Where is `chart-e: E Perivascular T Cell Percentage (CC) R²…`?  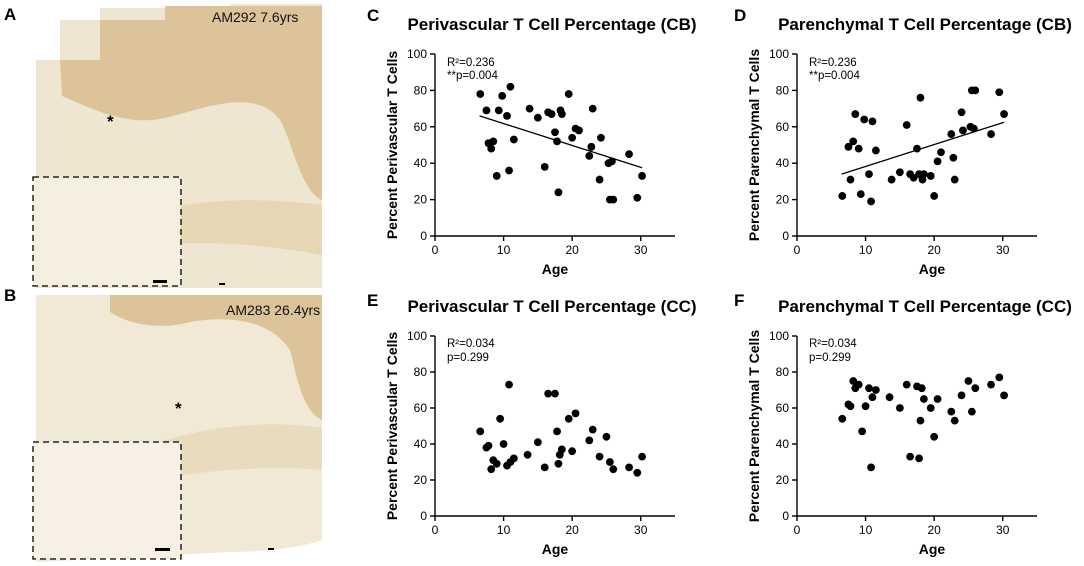 chart-e: E Perivascular T Cell Percentage (CC) R²… is located at coordinates (532, 424).